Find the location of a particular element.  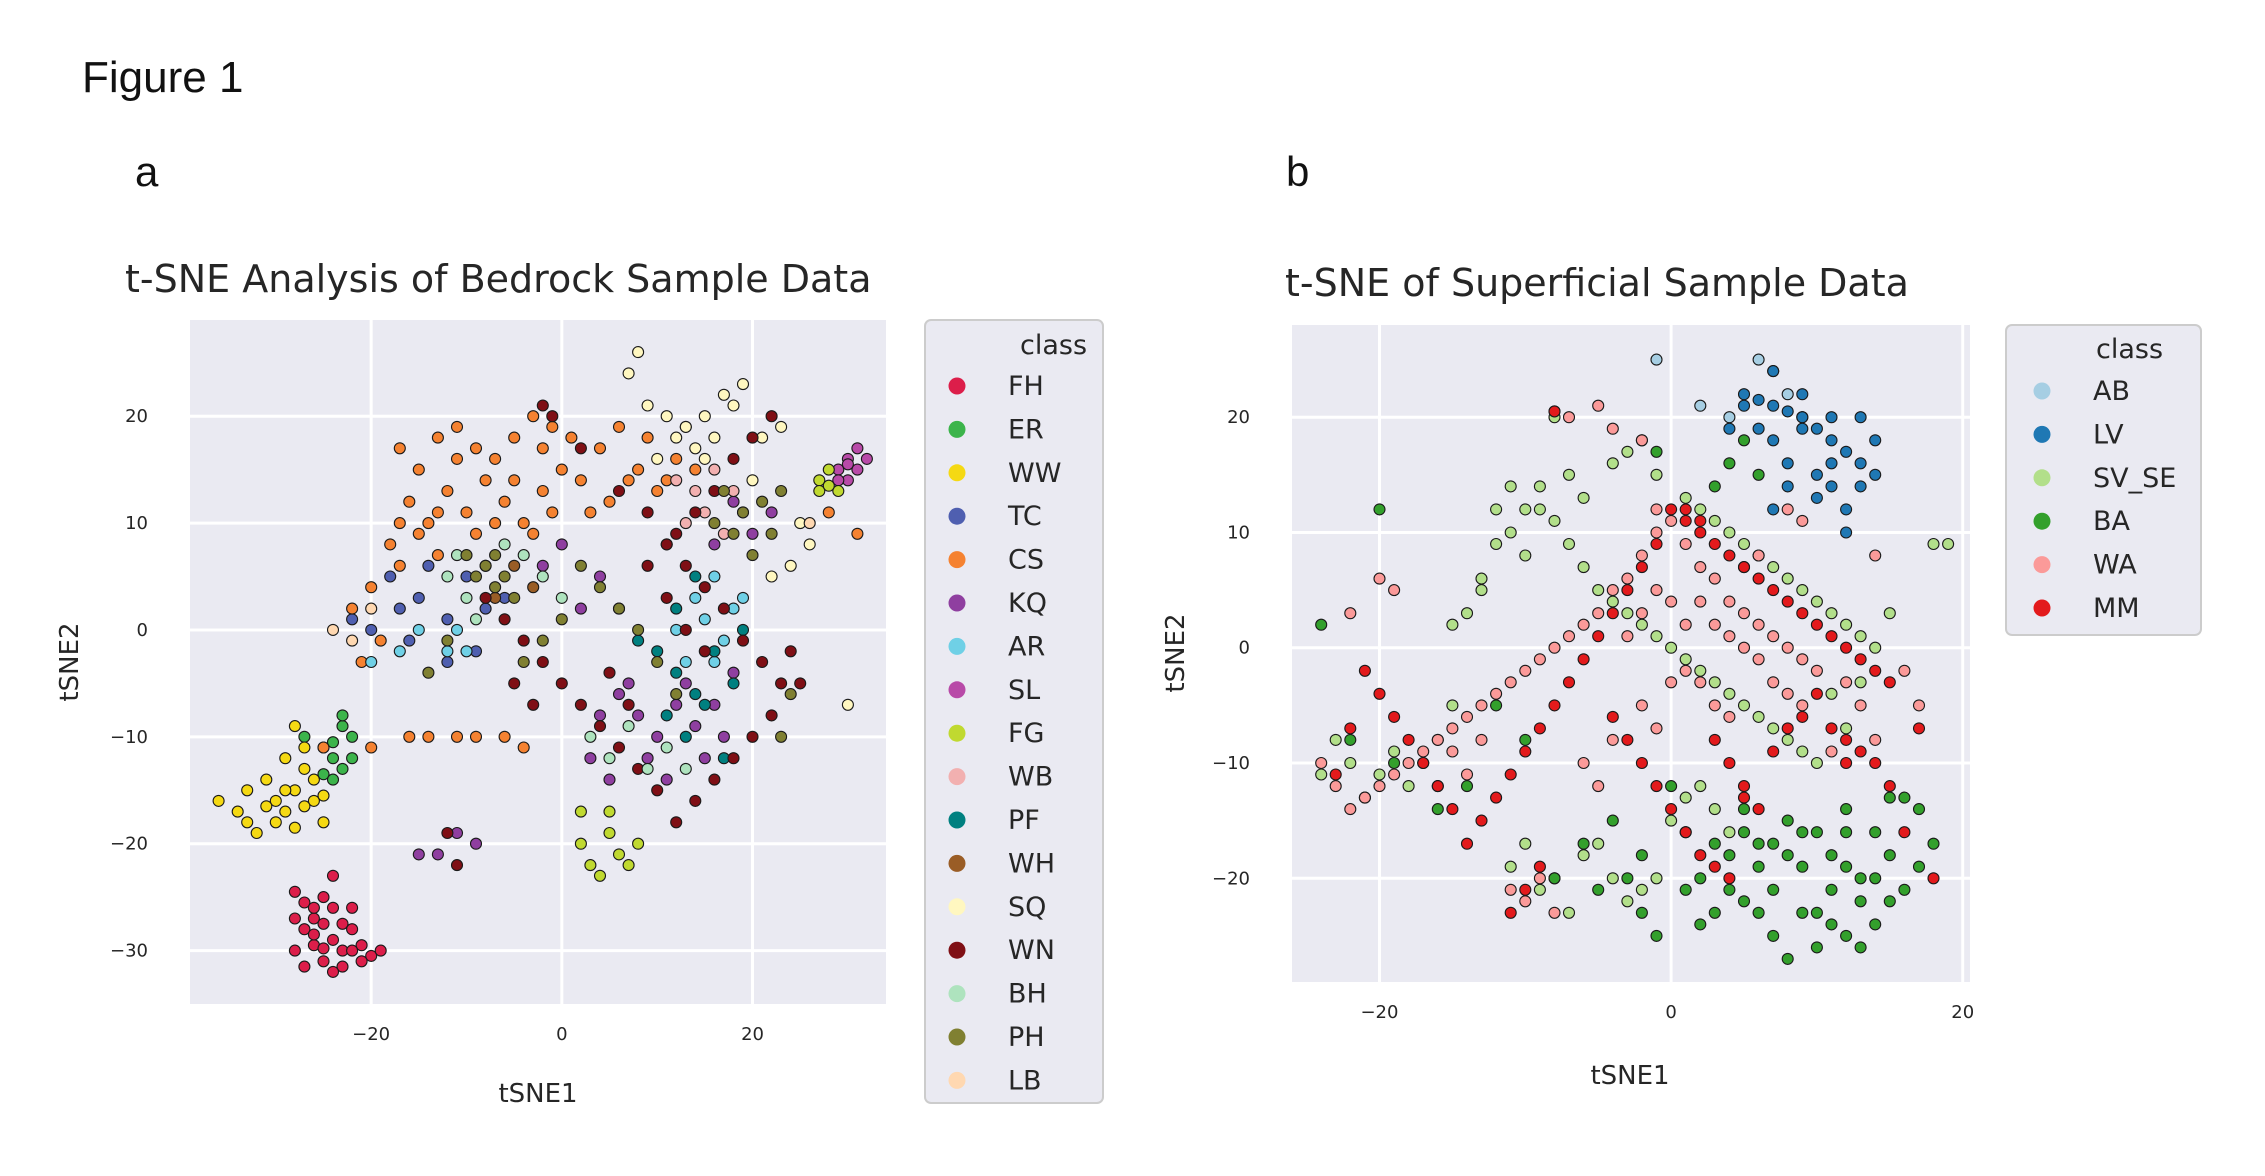

y-axis-label: tSNE2 is located at coordinates (1176, 652).